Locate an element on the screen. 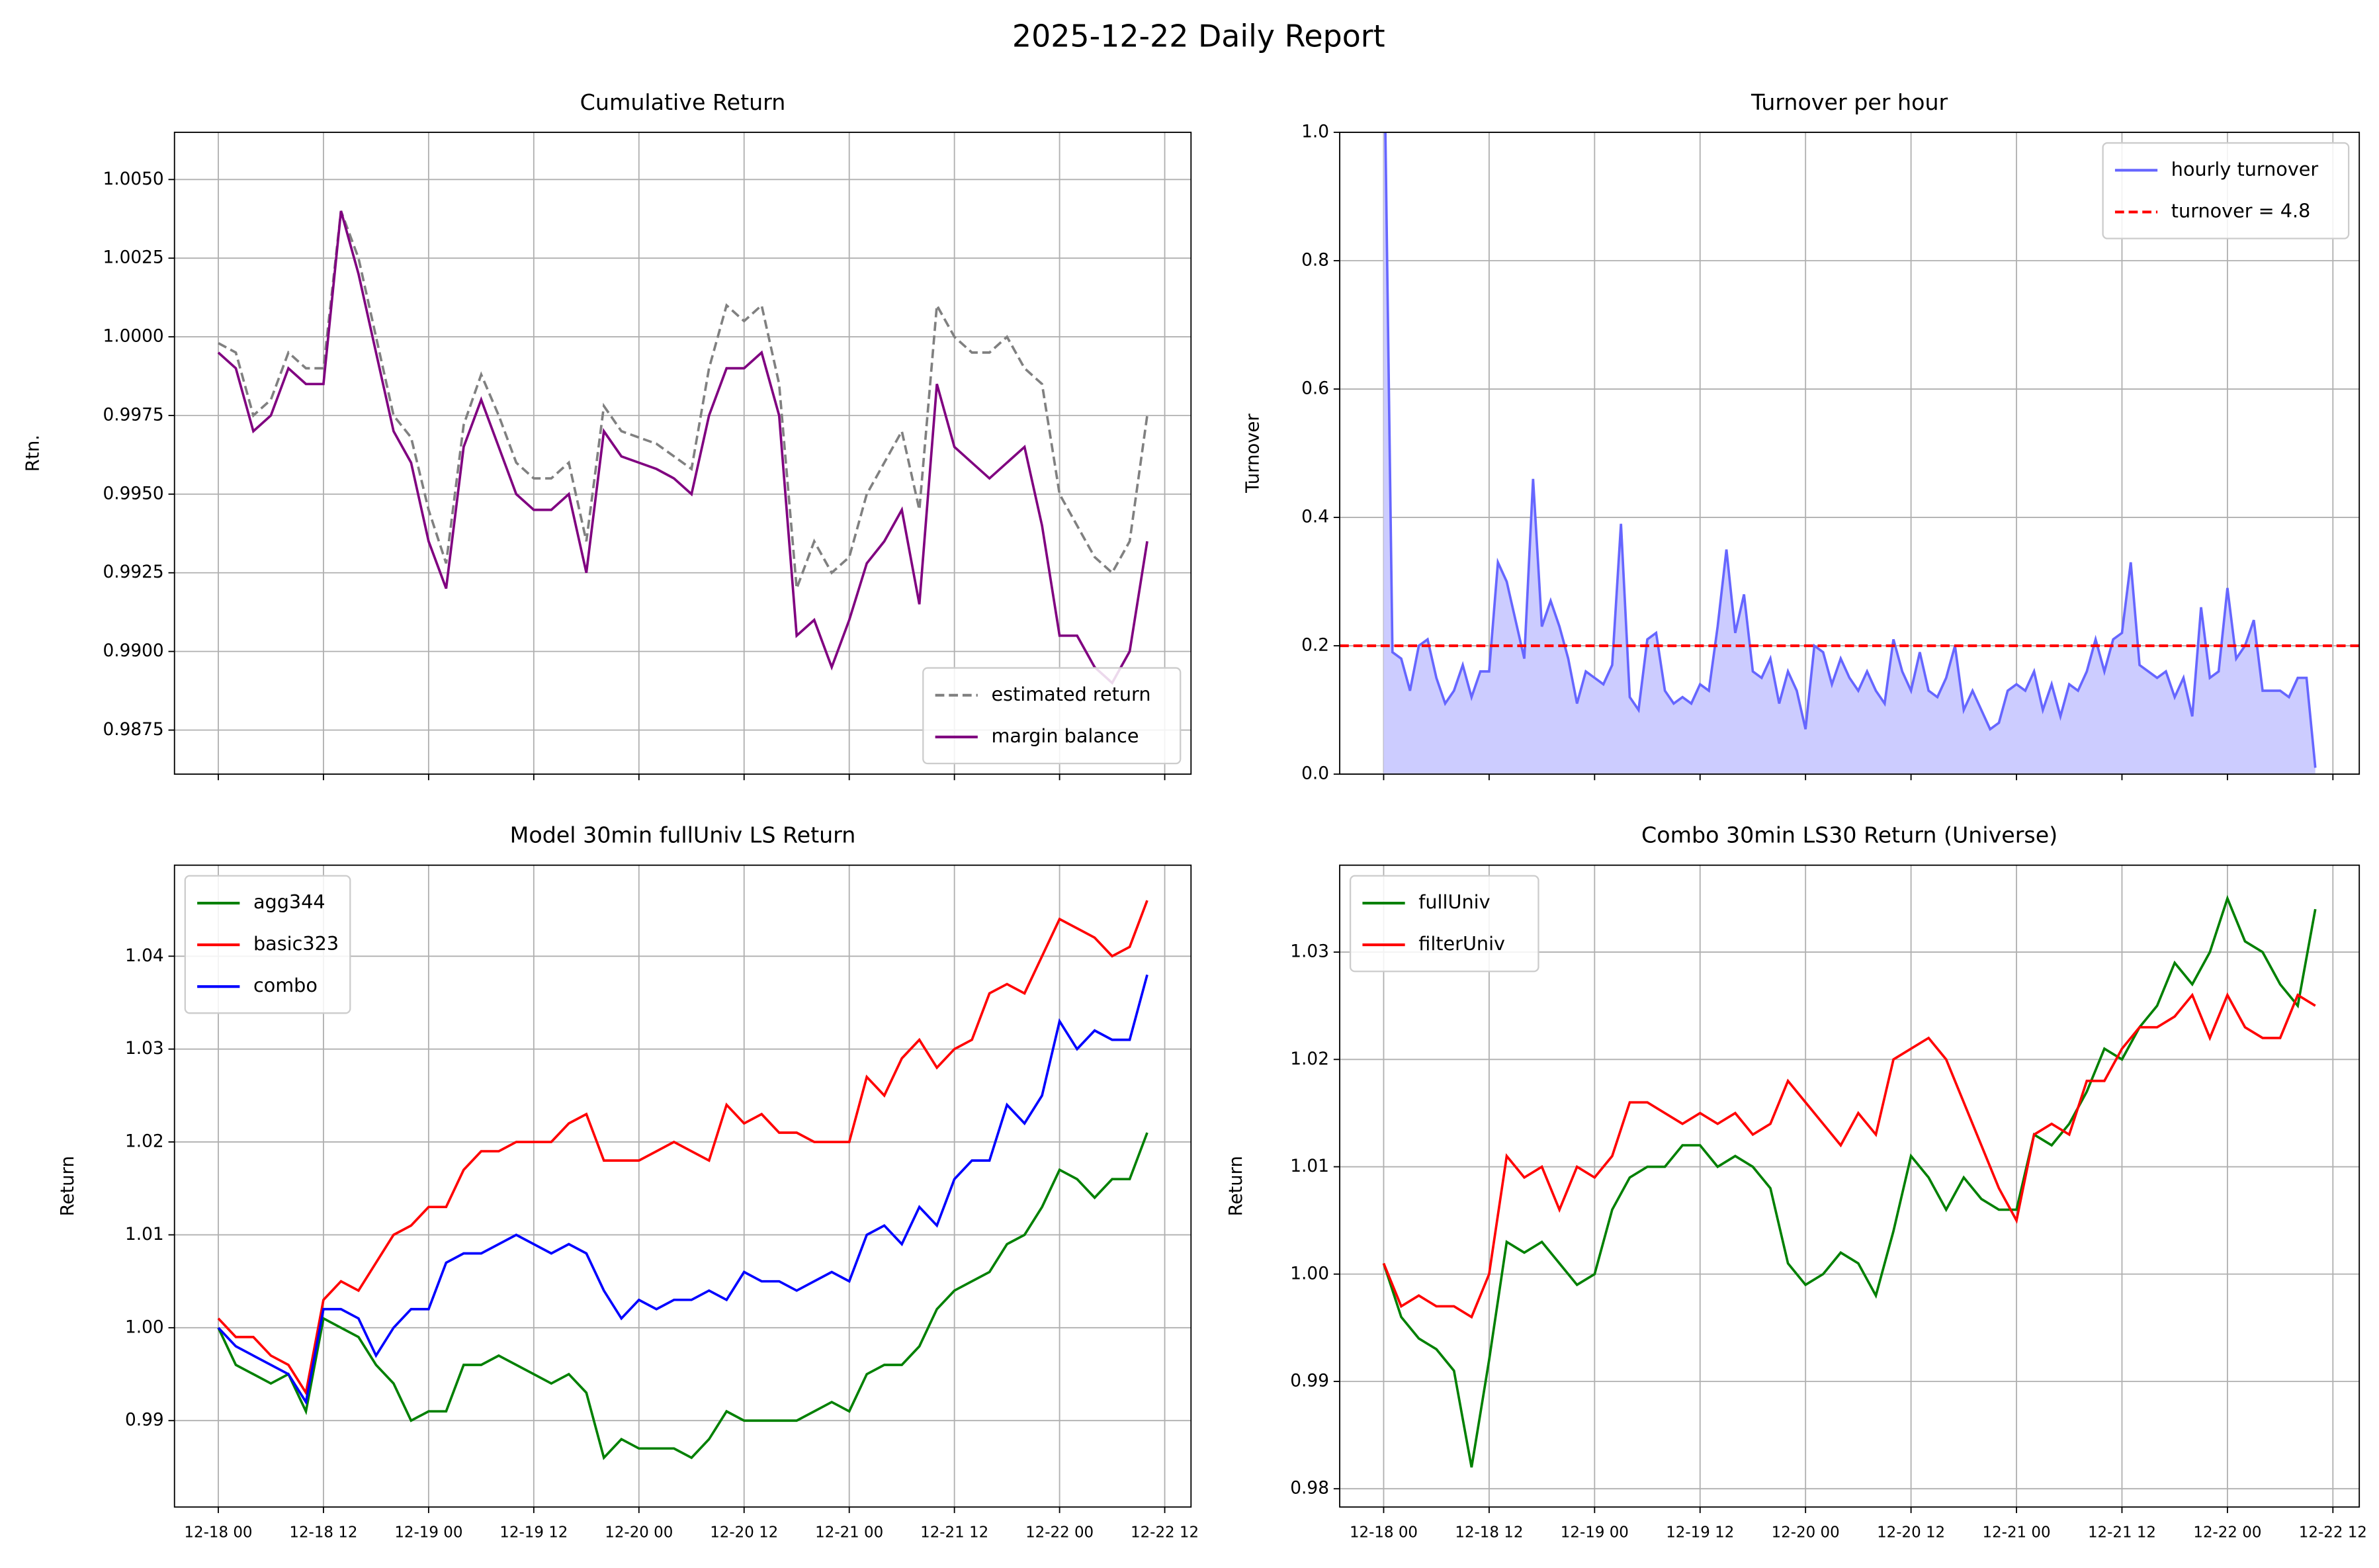 The width and height of the screenshot is (2379, 1568). legend-label: filterUniv is located at coordinates (1461, 944).